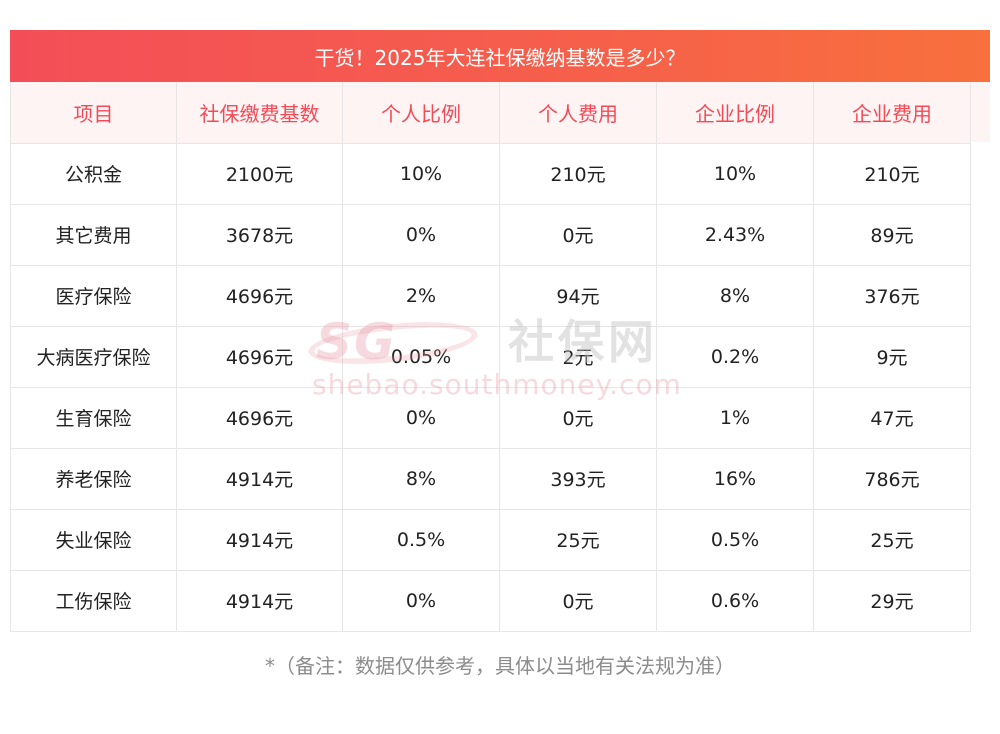  What do you see at coordinates (735, 417) in the screenshot?
I see `table-cell: 1%` at bounding box center [735, 417].